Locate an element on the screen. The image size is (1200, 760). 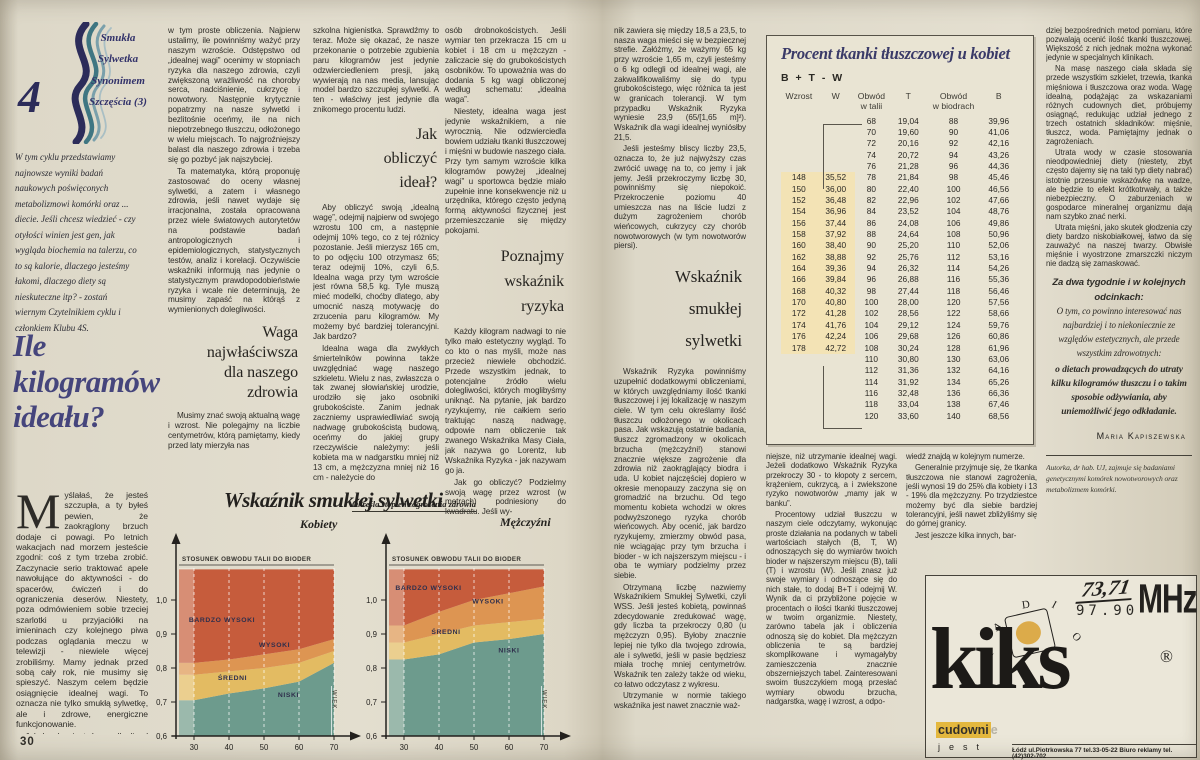
chart-block-title: Wskaźnik smukłej sylwetki is located at coordinates (333, 500).